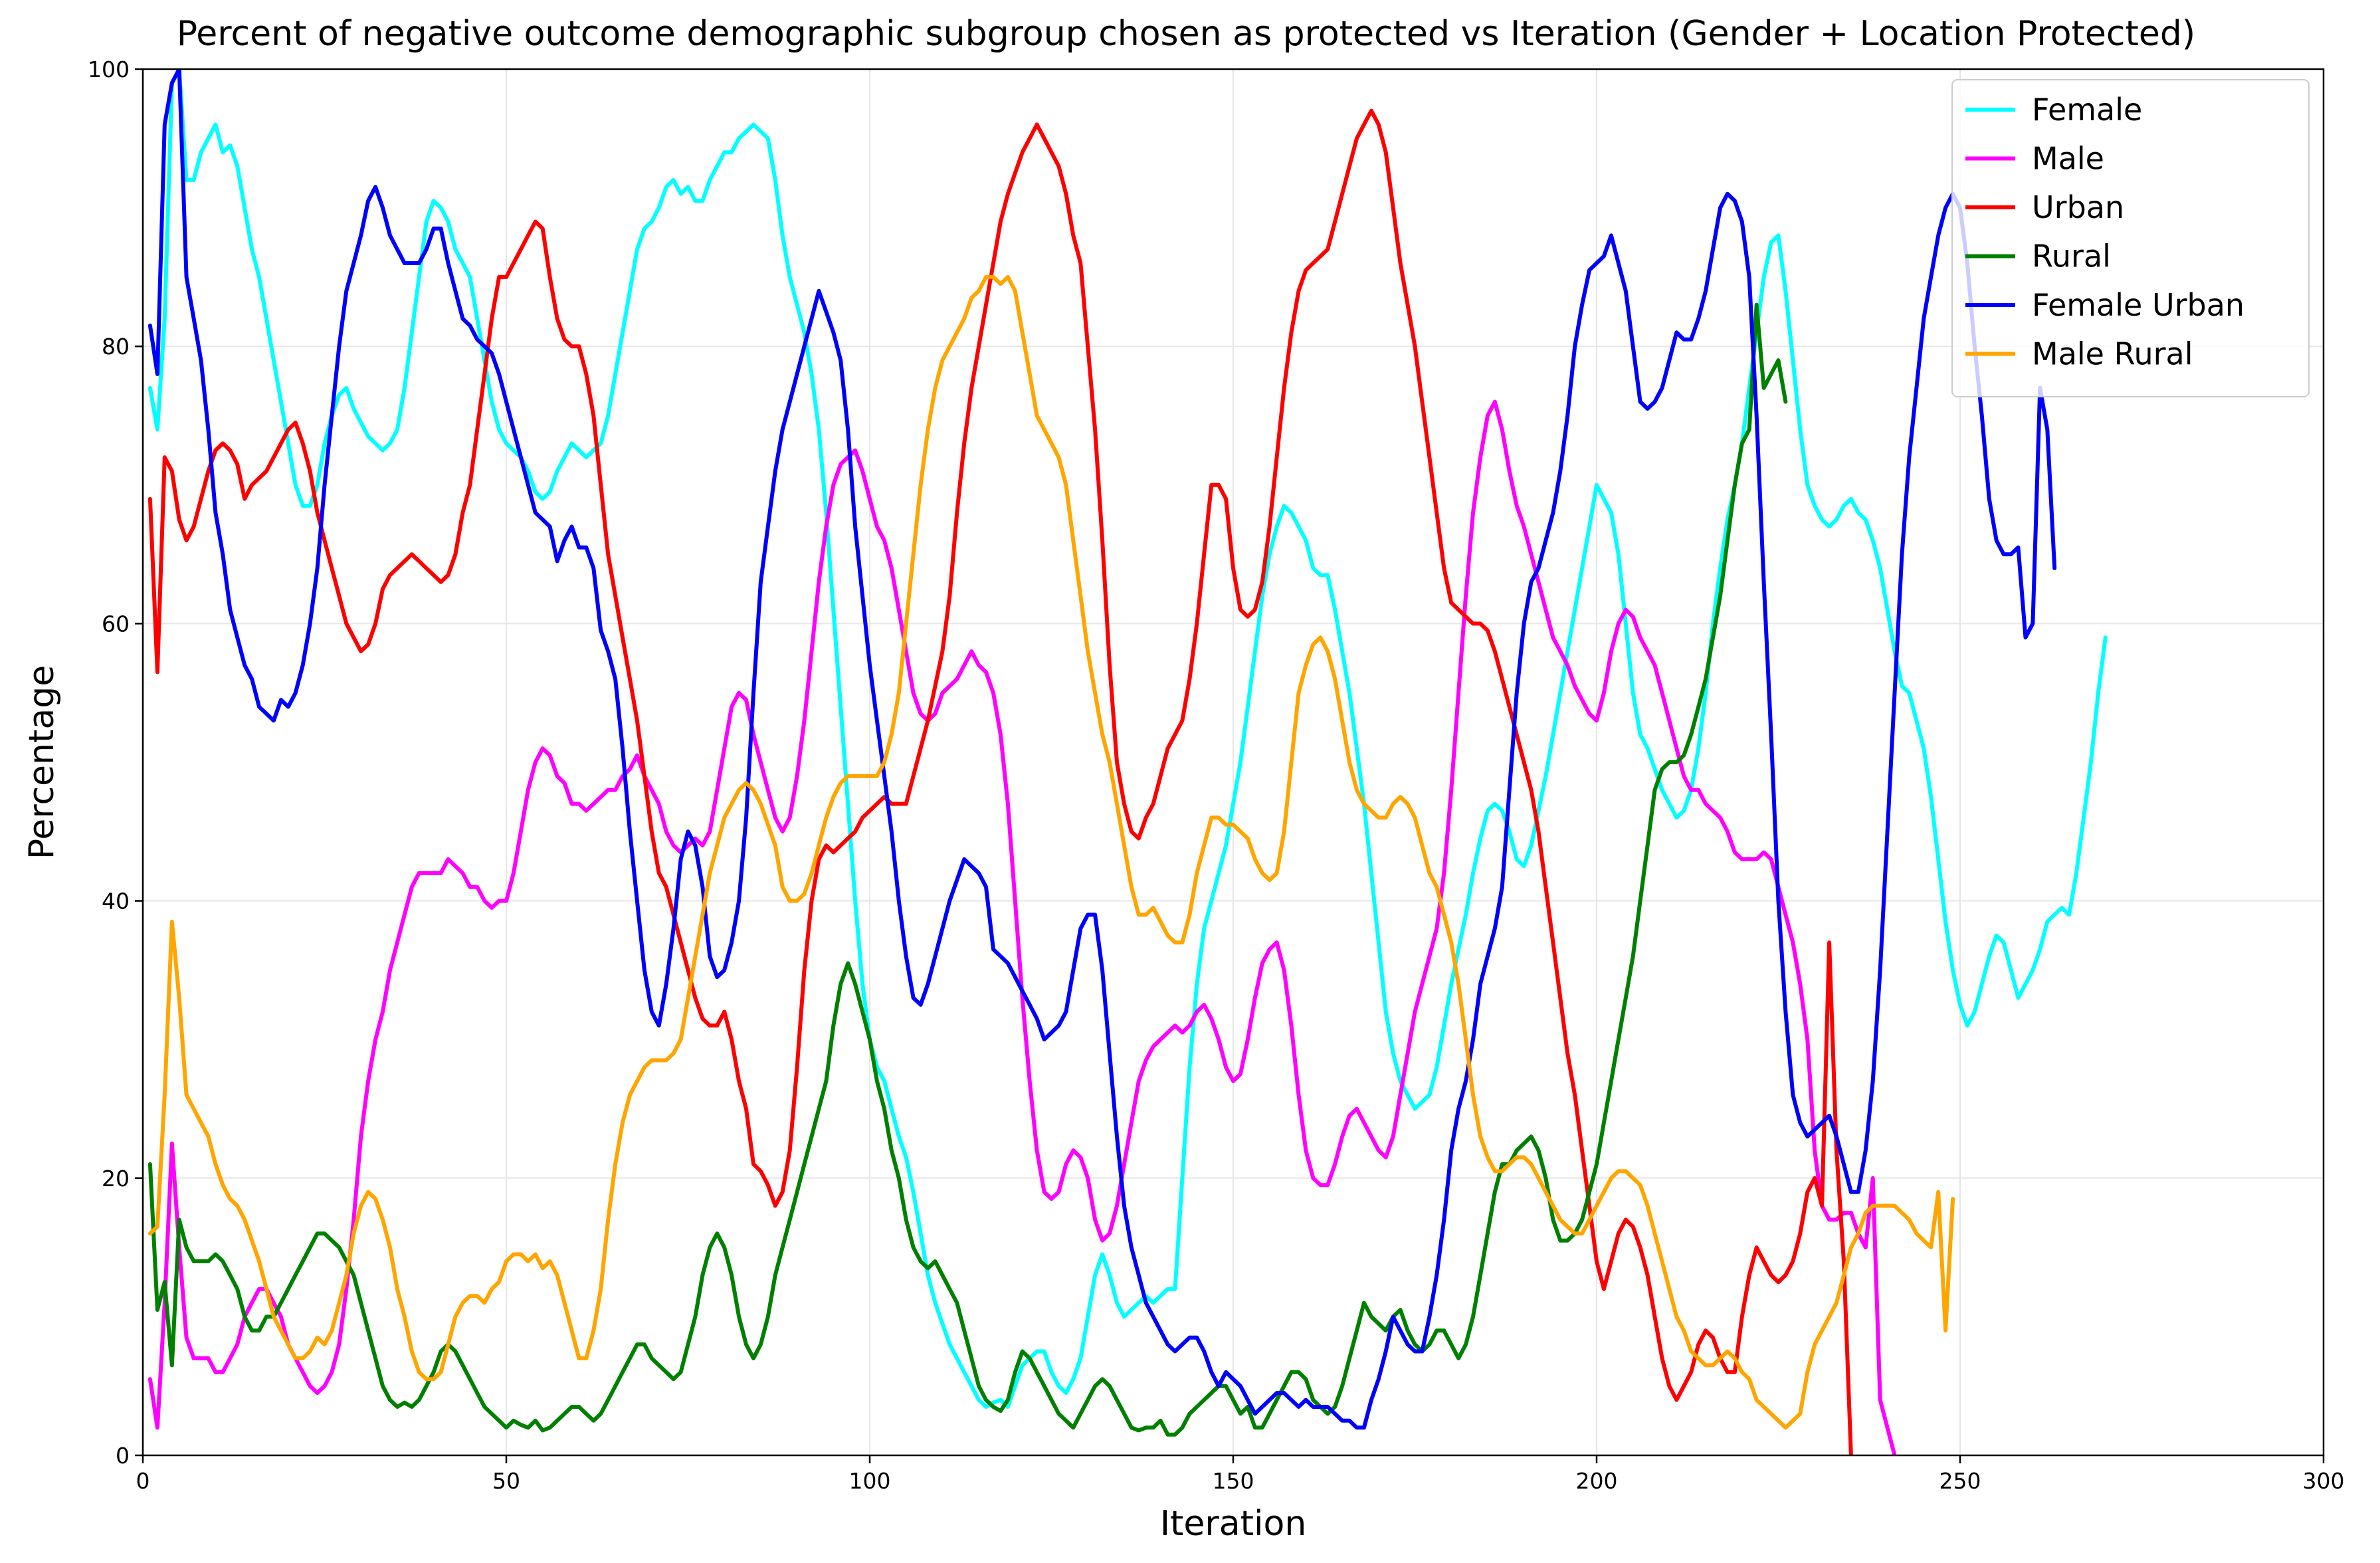  What do you see at coordinates (2071, 256) in the screenshot?
I see `legend-label: Rural` at bounding box center [2071, 256].